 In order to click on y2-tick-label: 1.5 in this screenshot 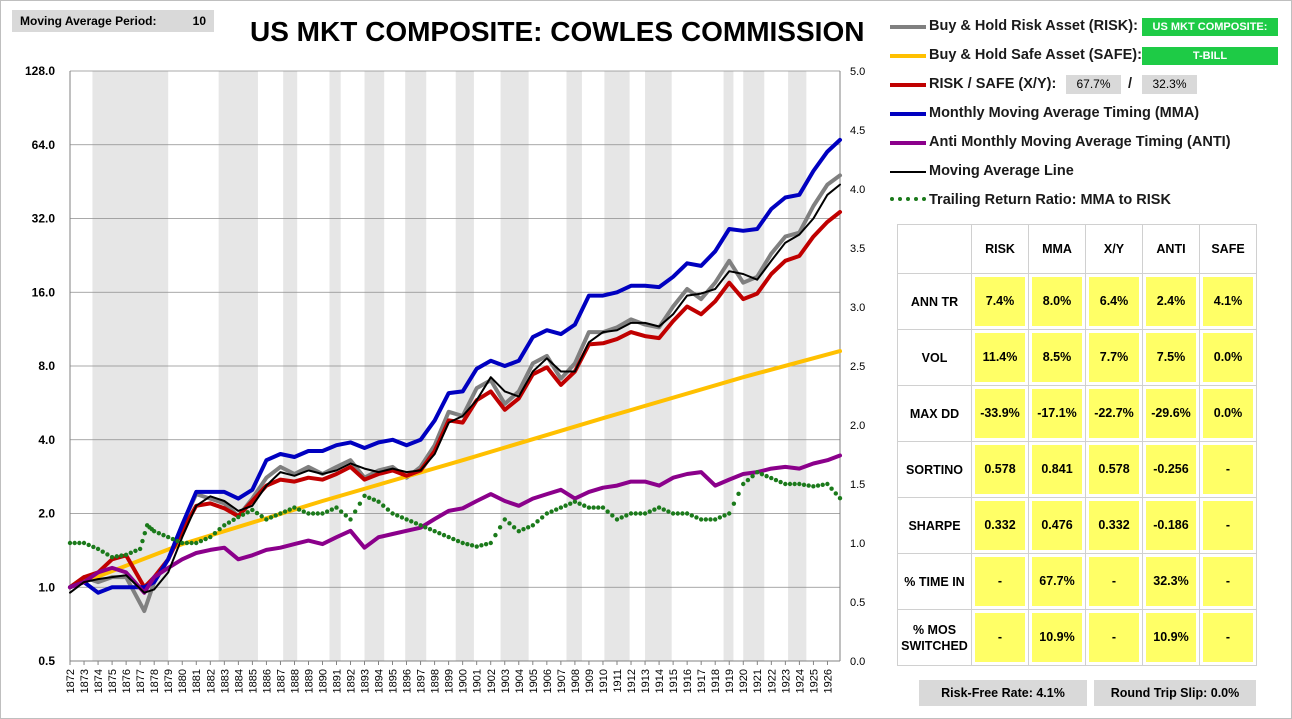, I will do `click(857, 485)`.